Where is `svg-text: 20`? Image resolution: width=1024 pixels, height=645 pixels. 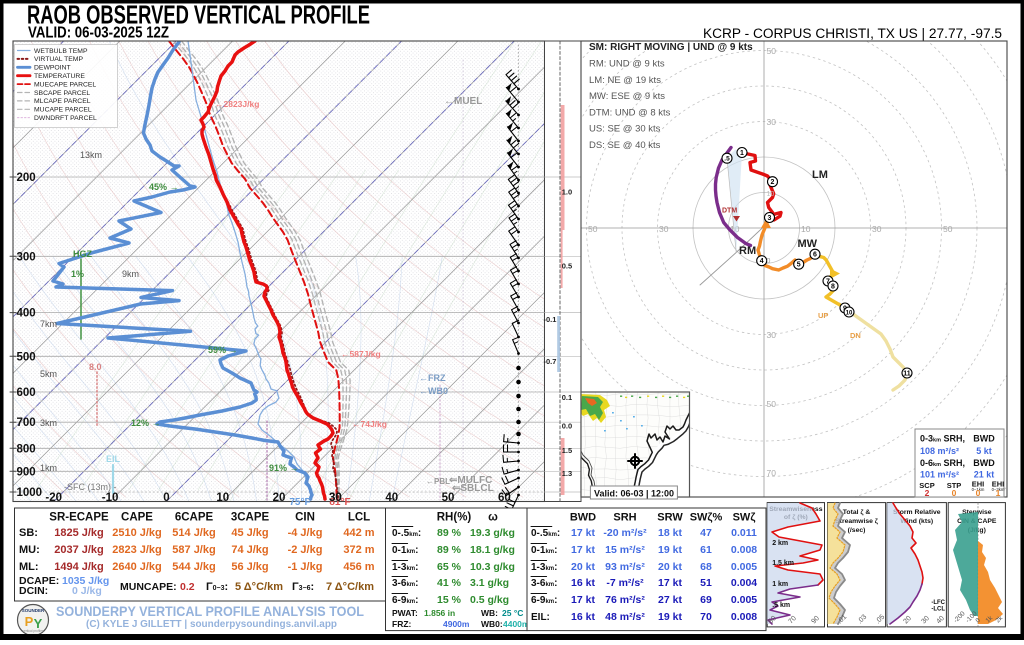 svg-text: 20 is located at coordinates (279, 498).